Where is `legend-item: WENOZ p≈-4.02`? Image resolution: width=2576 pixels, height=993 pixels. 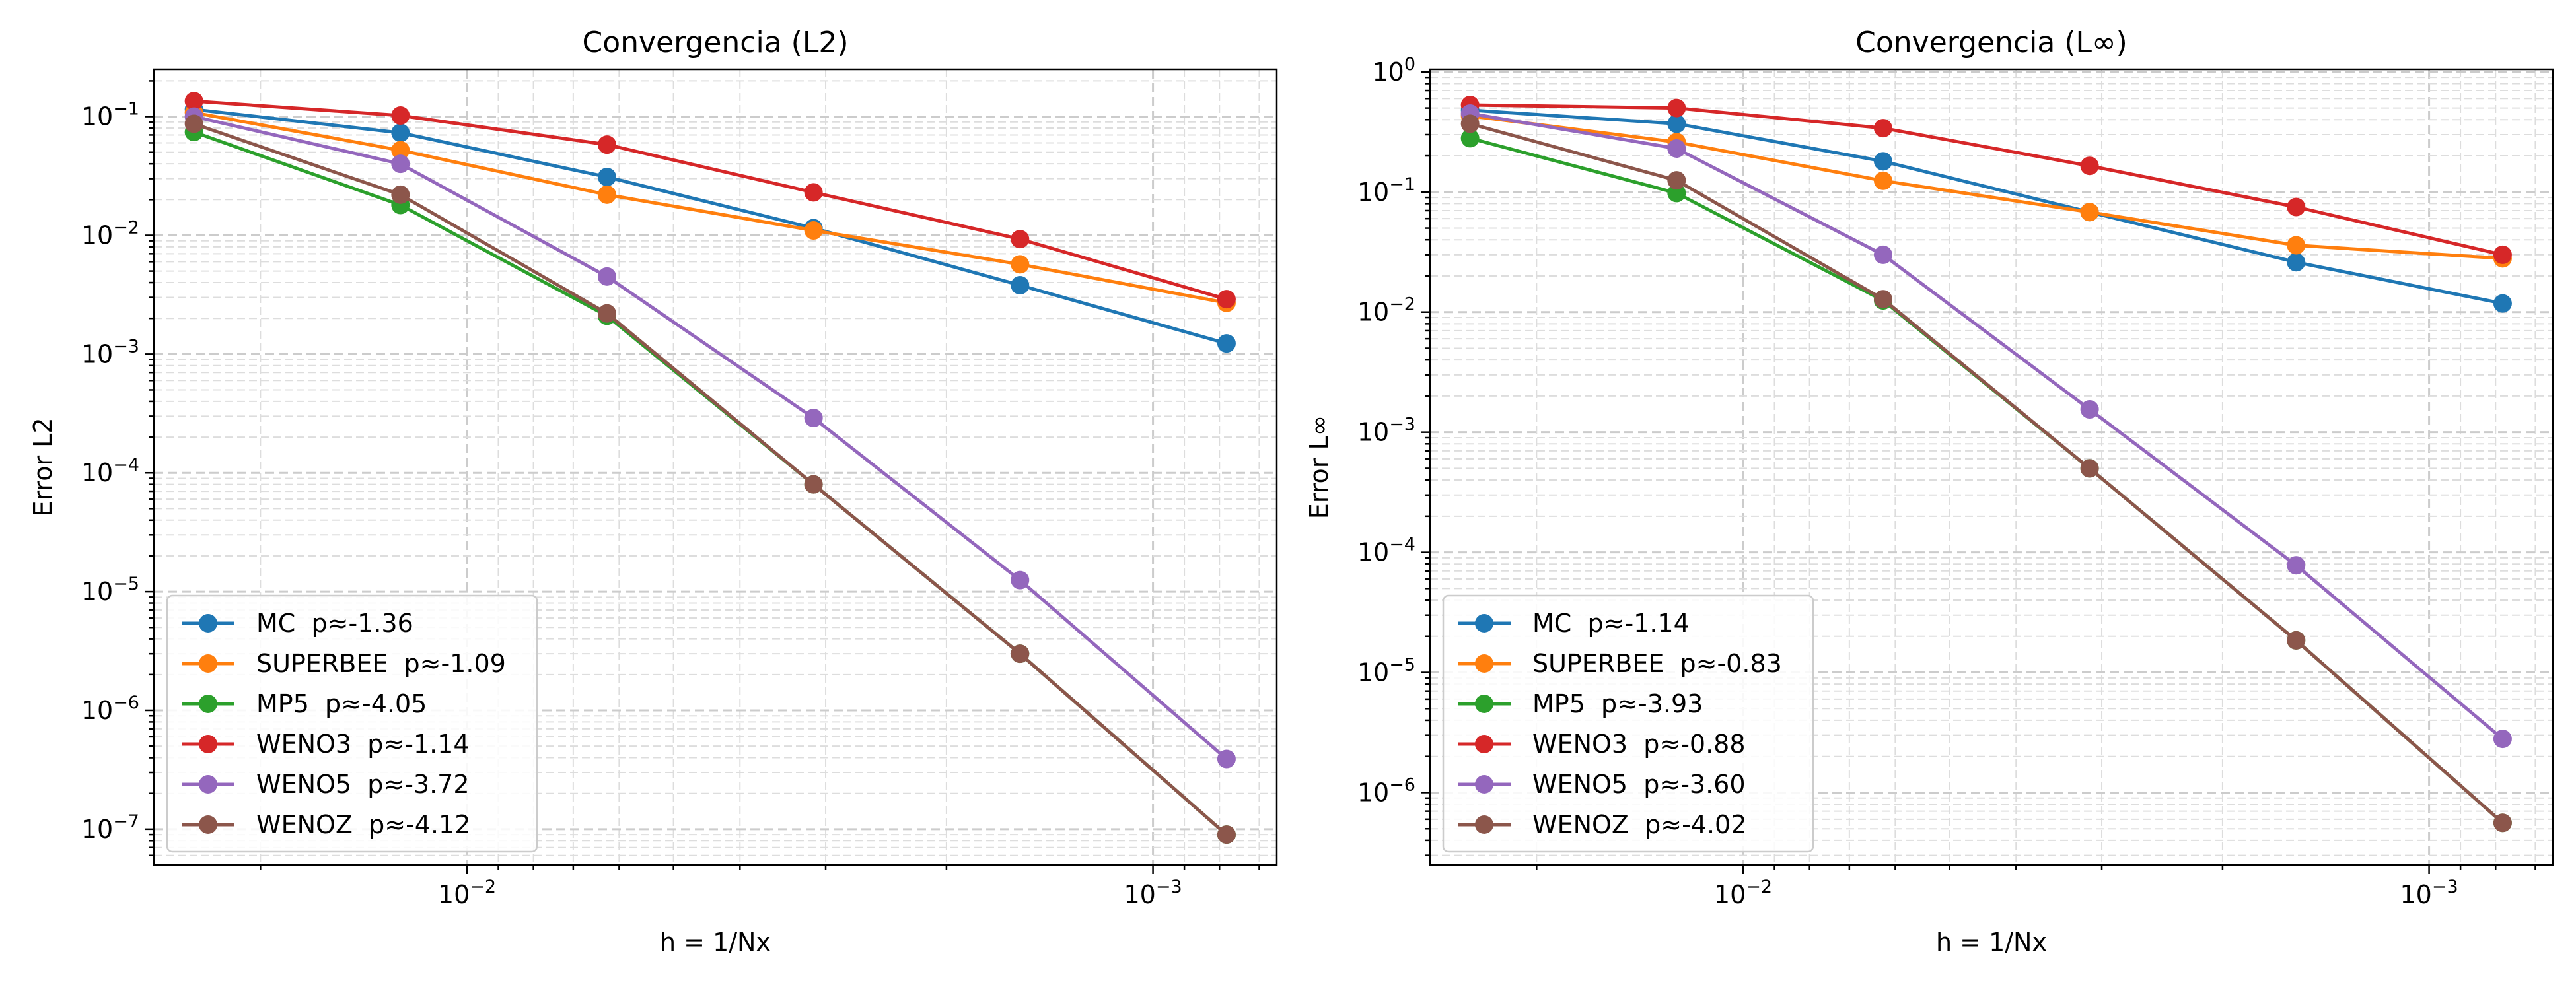 legend-item: WENOZ p≈-4.02 is located at coordinates (1602, 825).